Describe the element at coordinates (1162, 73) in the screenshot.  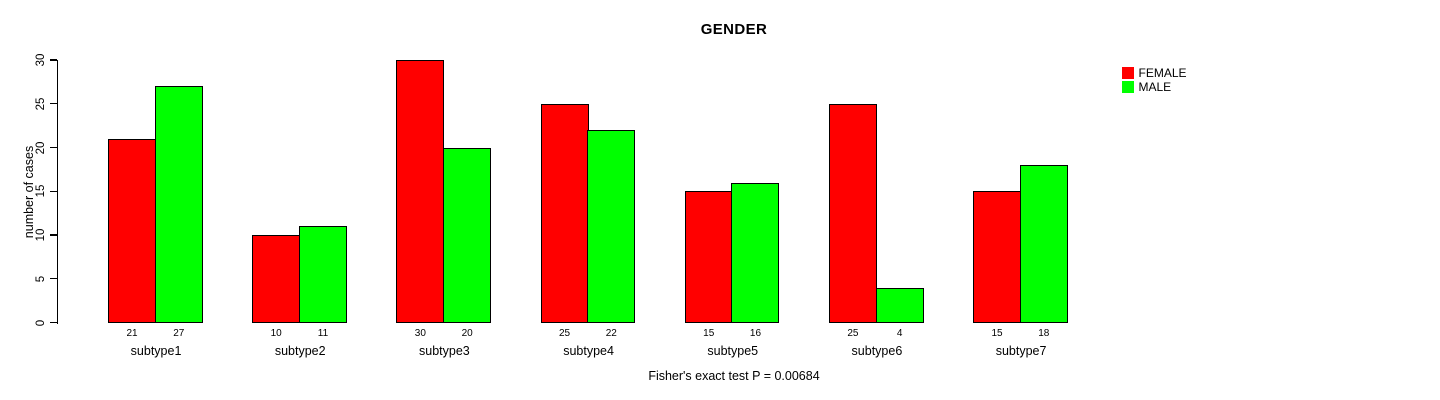
I see `legend-label-female: FEMALE` at that location.